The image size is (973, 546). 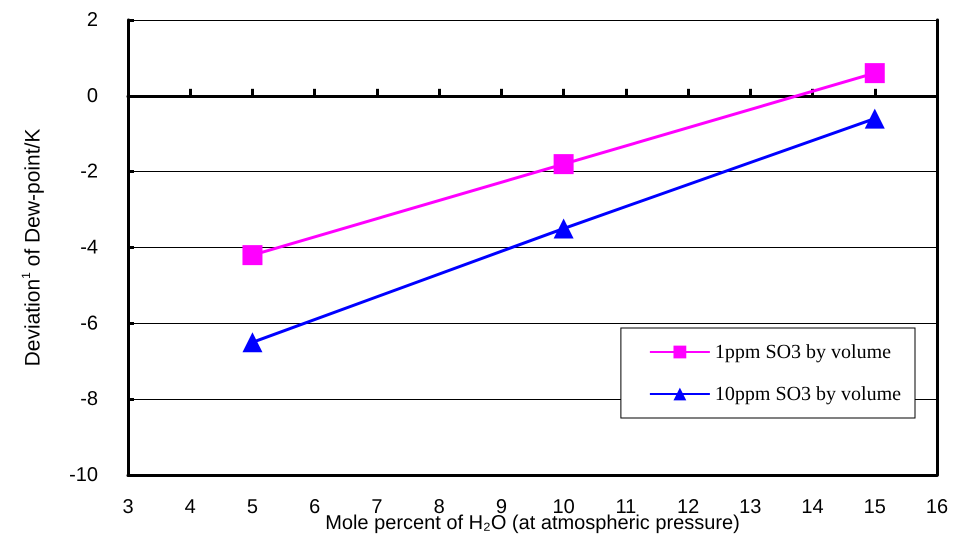 What do you see at coordinates (937, 507) in the screenshot?
I see `x-tick-label: 16` at bounding box center [937, 507].